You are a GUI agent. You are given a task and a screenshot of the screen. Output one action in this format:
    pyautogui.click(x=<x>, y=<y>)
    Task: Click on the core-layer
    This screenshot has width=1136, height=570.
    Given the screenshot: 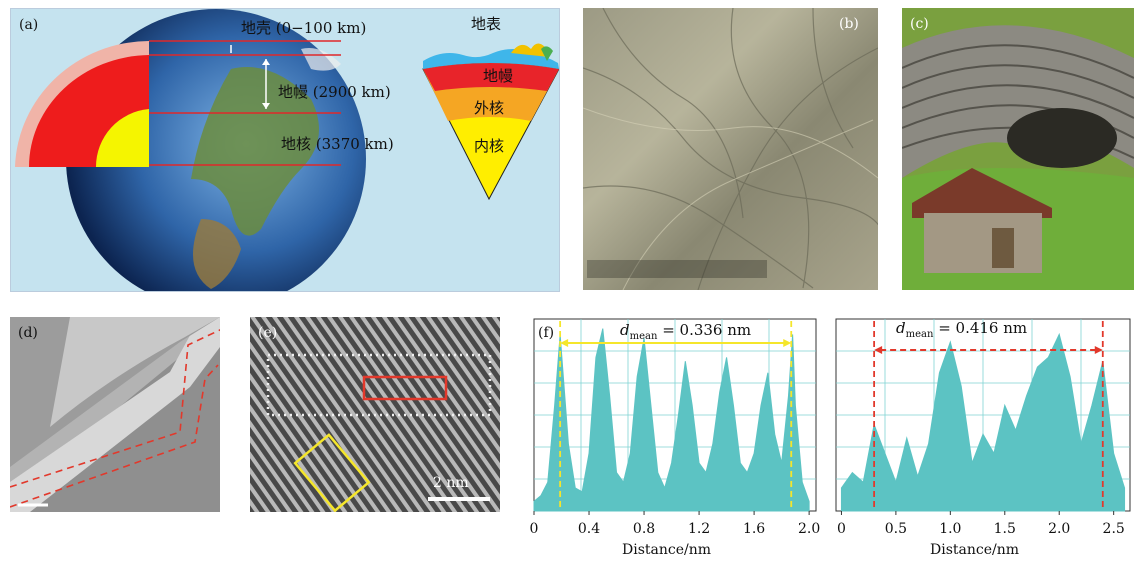 What is the action you would take?
    pyautogui.click(x=122, y=138)
    